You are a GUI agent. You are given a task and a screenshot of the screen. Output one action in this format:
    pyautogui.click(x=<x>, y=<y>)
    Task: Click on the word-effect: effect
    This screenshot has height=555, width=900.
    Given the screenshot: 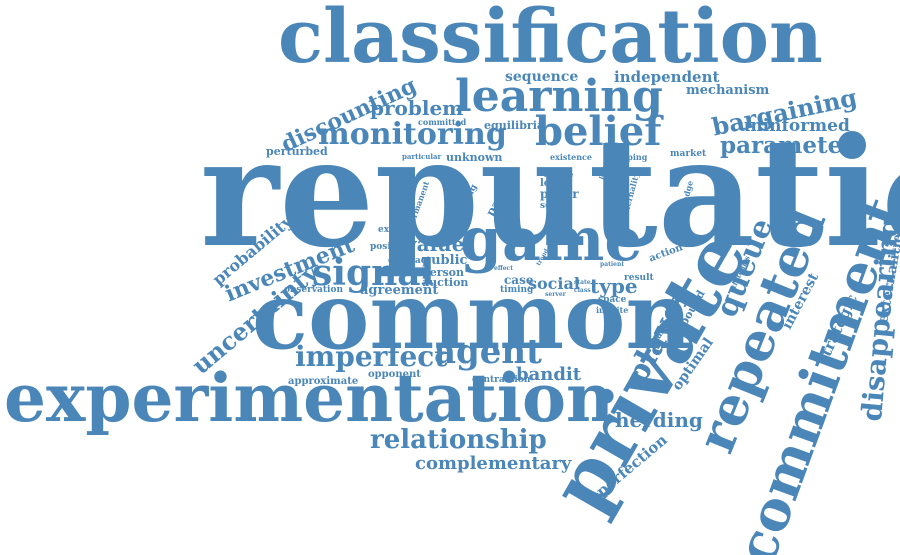 What is the action you would take?
    pyautogui.click(x=503, y=268)
    